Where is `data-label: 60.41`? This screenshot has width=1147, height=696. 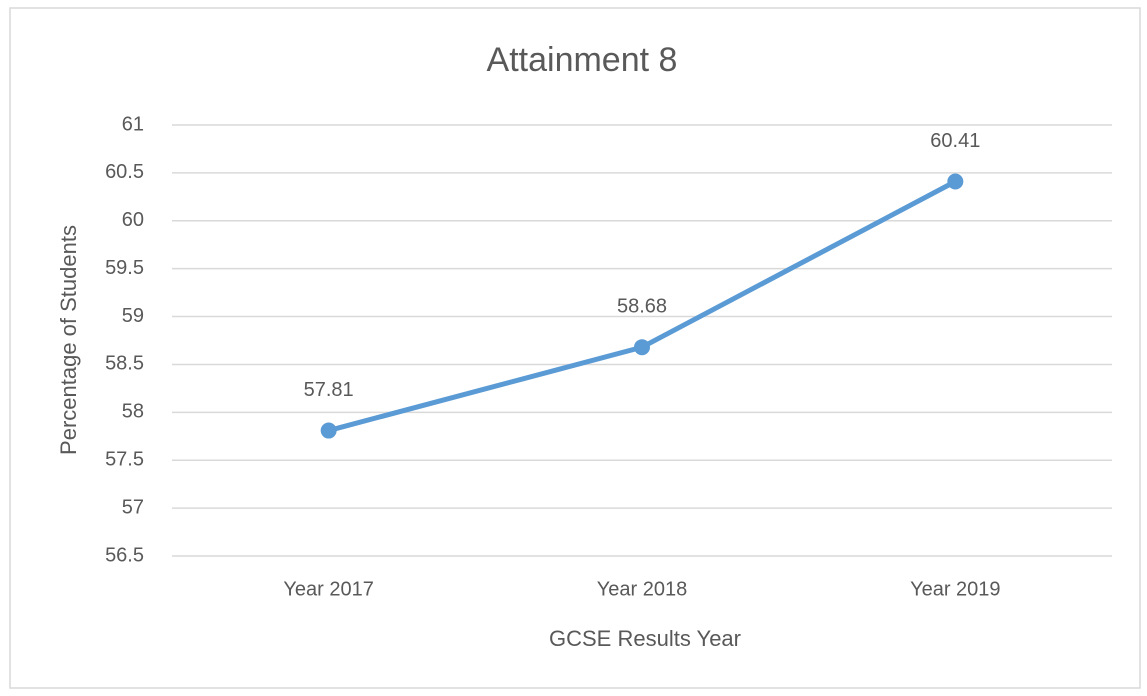 data-label: 60.41 is located at coordinates (955, 141).